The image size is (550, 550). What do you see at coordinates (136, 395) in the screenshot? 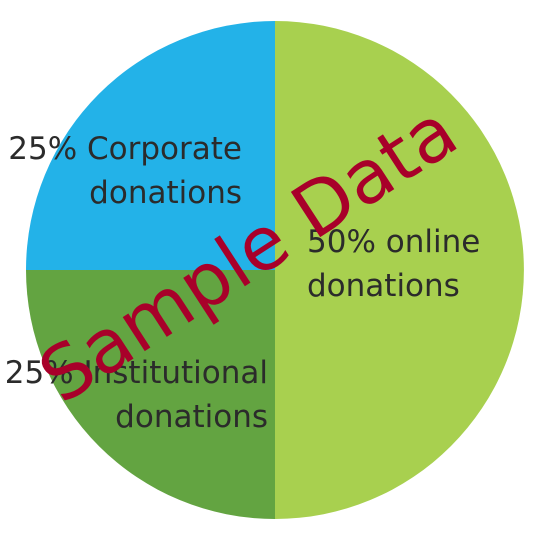
I see `slice-label-institutional-donations: 25% Institutional donations` at bounding box center [136, 395].